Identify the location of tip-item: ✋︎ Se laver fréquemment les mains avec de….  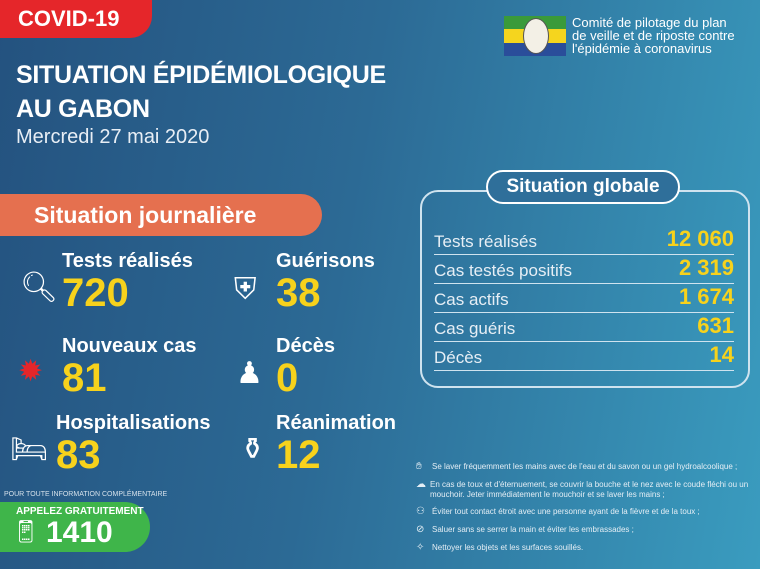
(586, 467).